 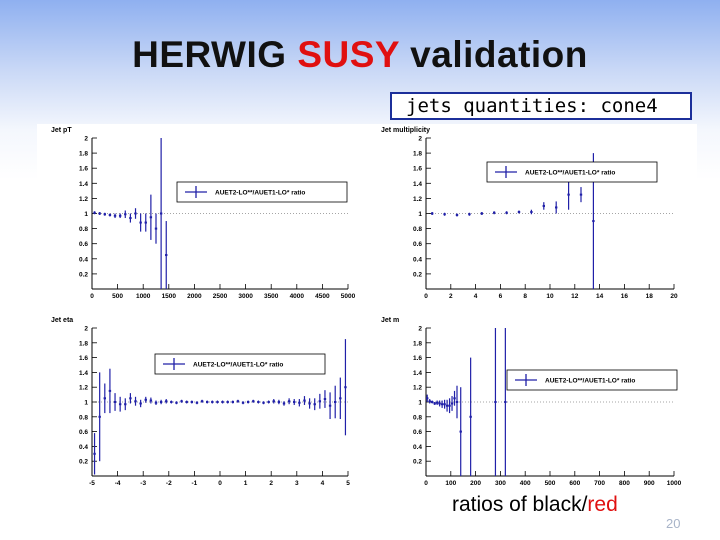 I want to click on x-tick-label: 8, so click(x=525, y=296).